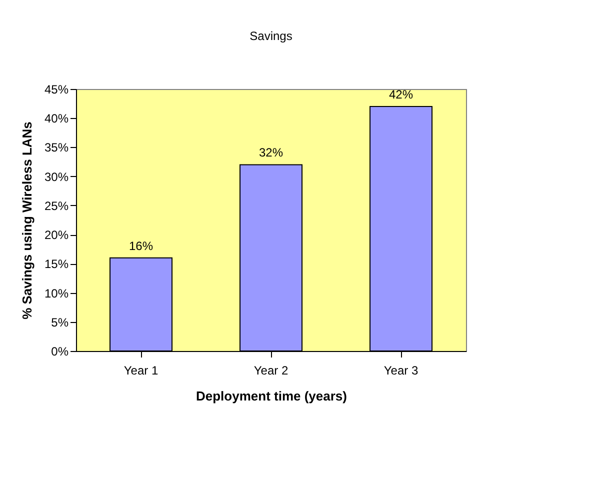  I want to click on y-tick-label: 35%, so click(56, 147).